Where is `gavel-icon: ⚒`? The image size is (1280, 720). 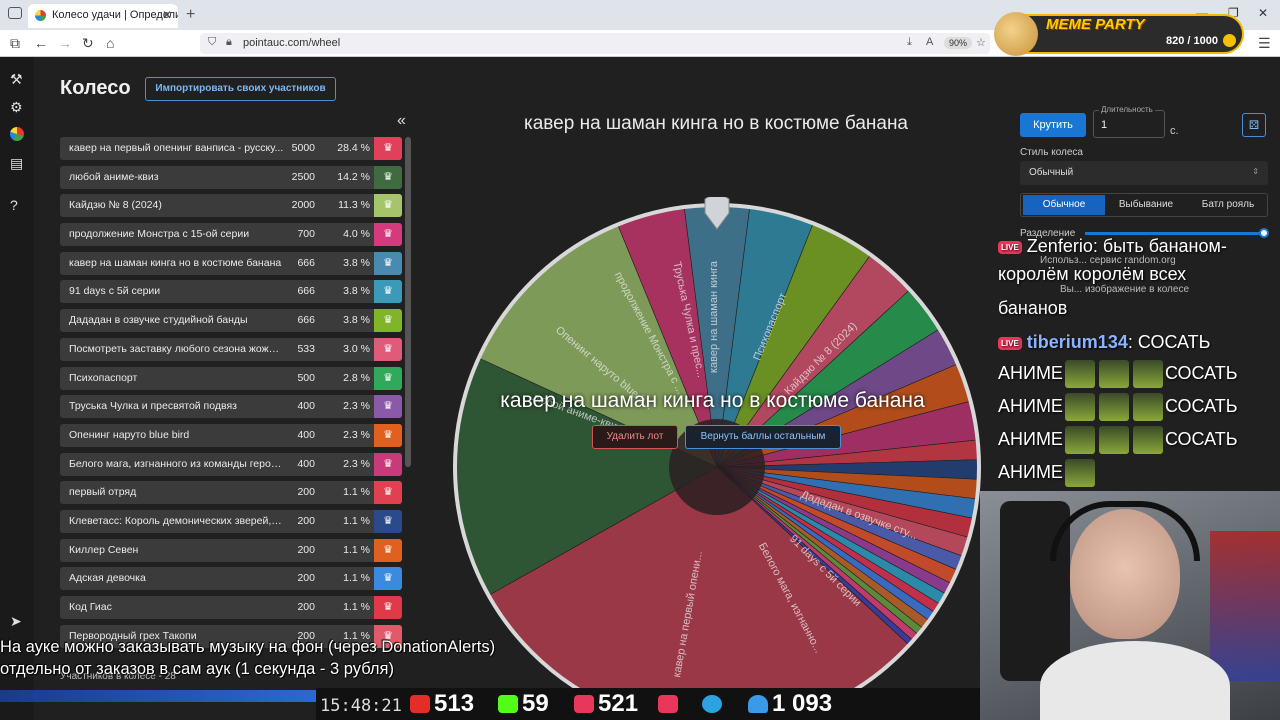 gavel-icon: ⚒ is located at coordinates (16, 79).